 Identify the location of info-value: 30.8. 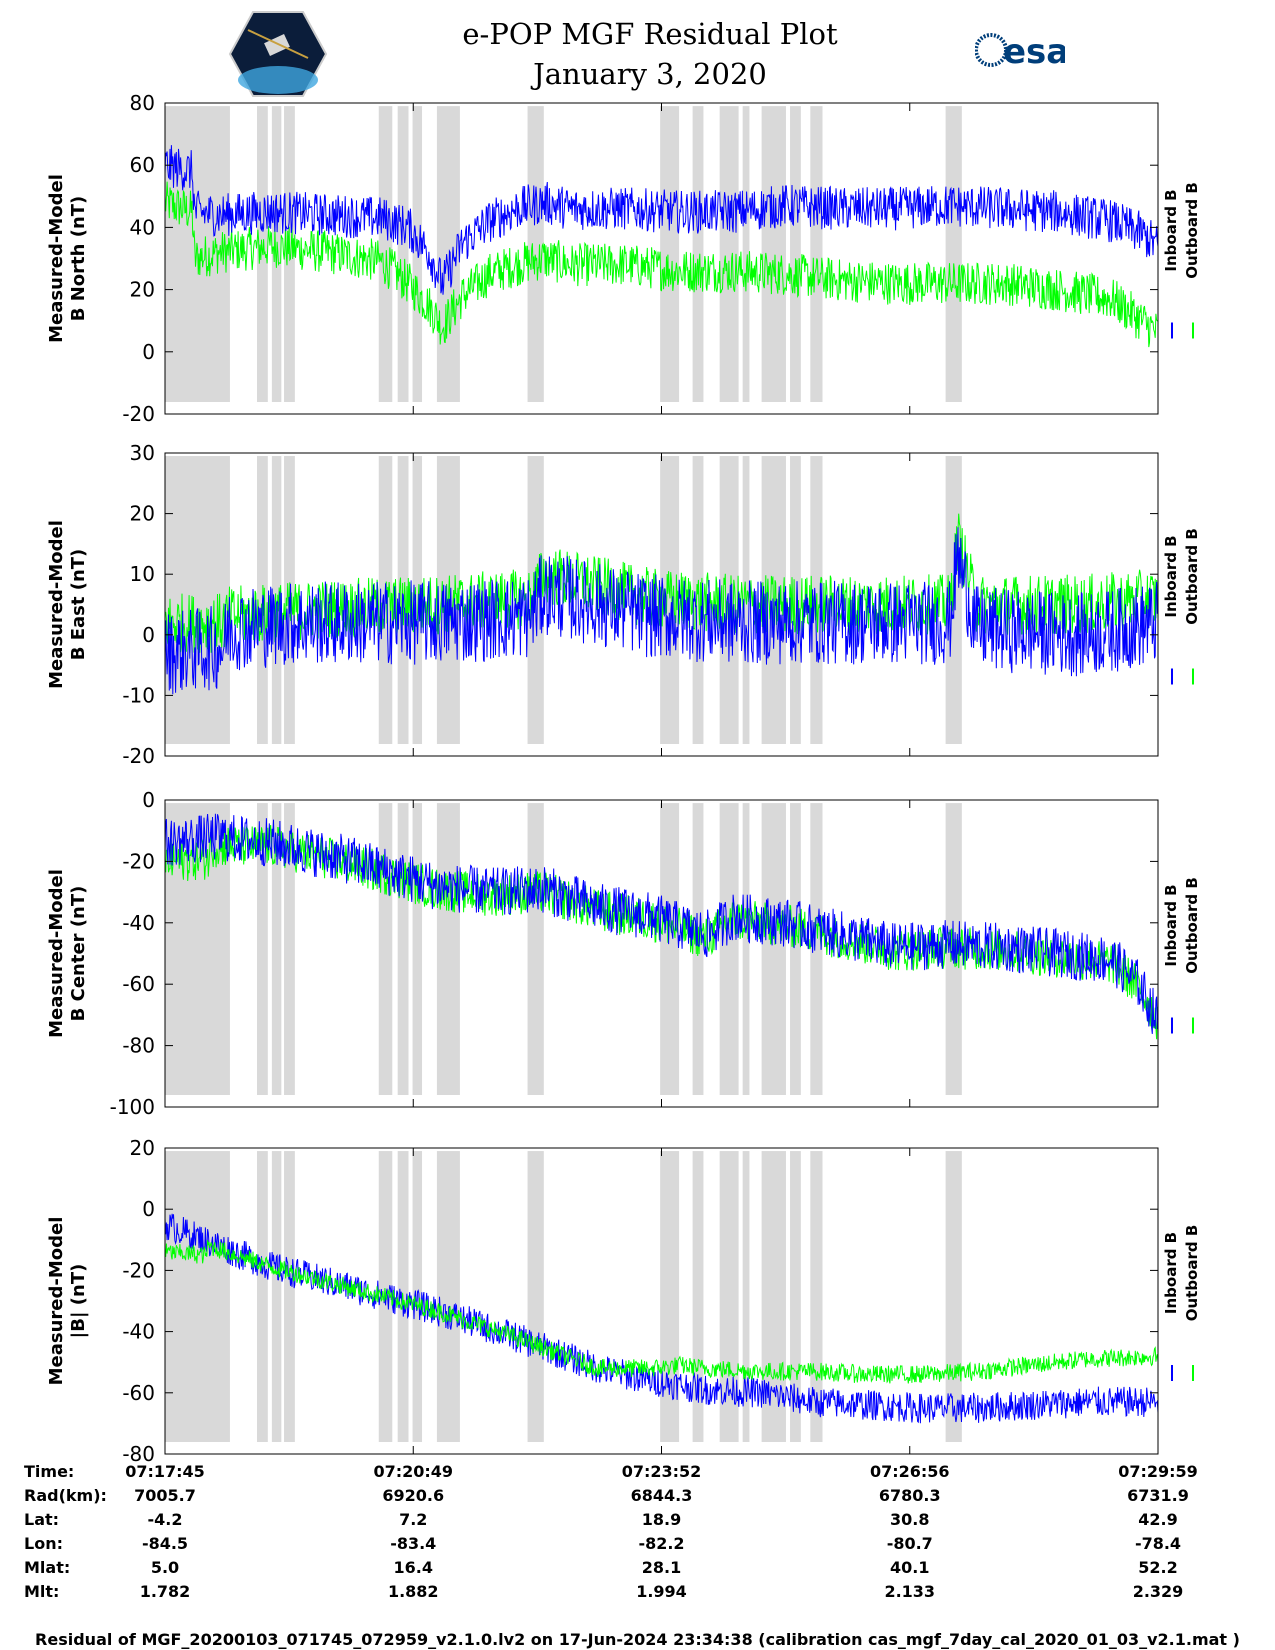
(910, 1519).